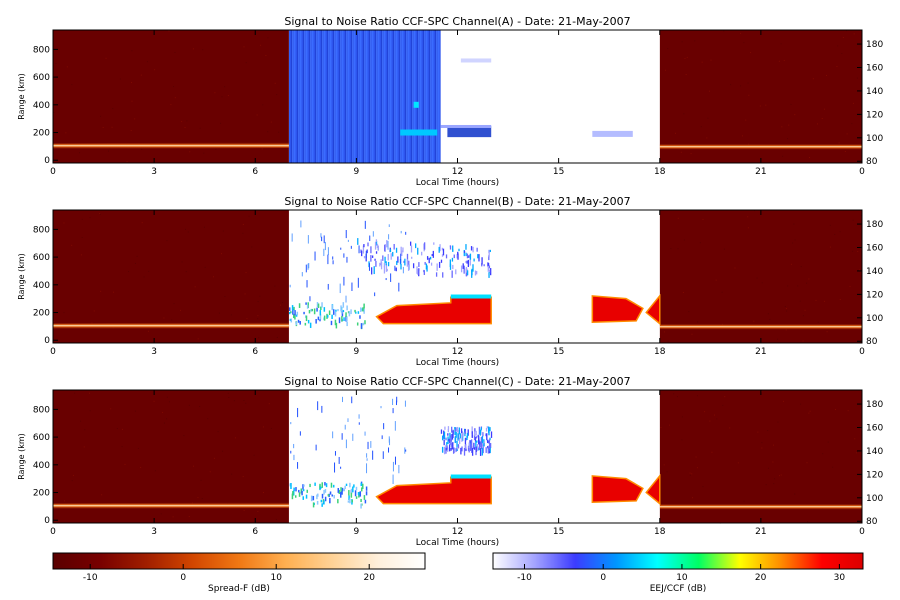  Describe the element at coordinates (239, 561) in the screenshot. I see `colorbar-gradient` at that location.